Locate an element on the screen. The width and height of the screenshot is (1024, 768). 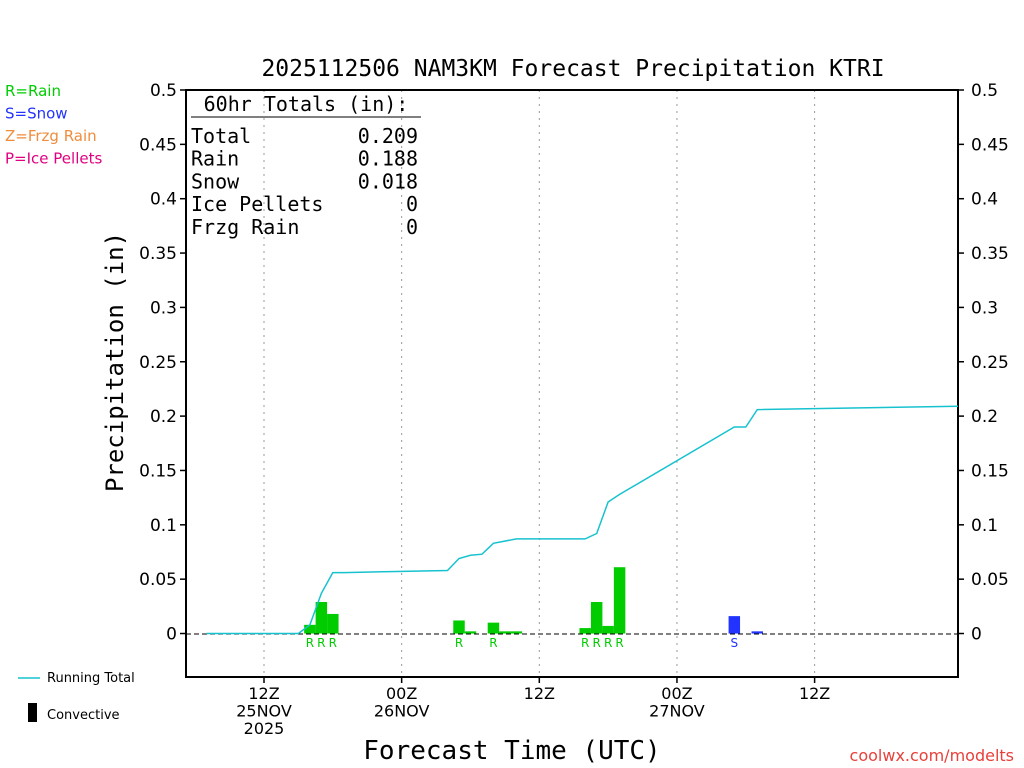
y-tick-label: 0.3 is located at coordinates (163, 308).